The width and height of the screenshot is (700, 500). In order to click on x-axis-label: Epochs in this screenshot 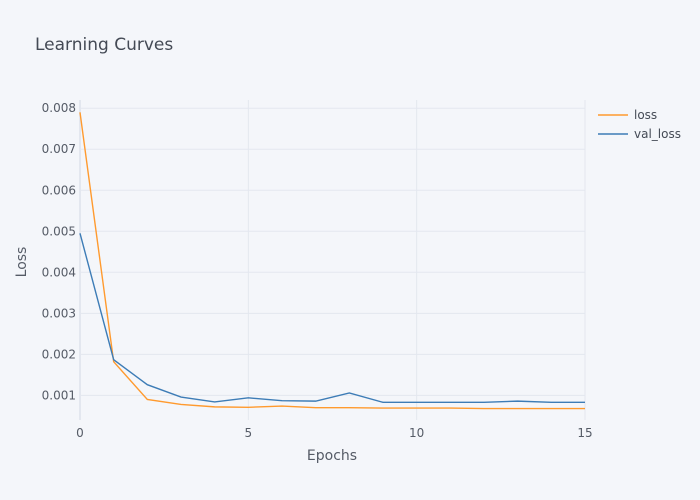, I will do `click(332, 456)`.